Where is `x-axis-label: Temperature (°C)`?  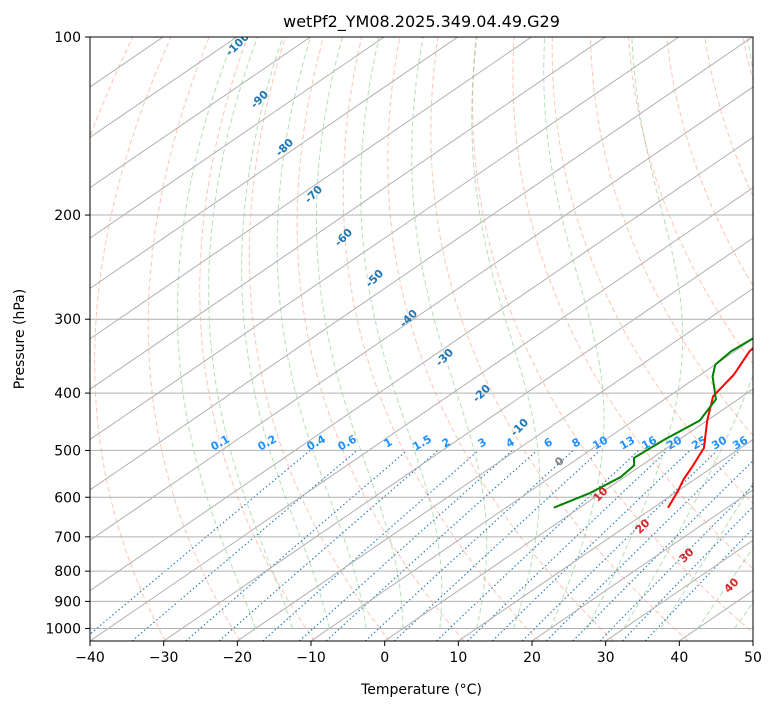 x-axis-label: Temperature (°C) is located at coordinates (421, 690).